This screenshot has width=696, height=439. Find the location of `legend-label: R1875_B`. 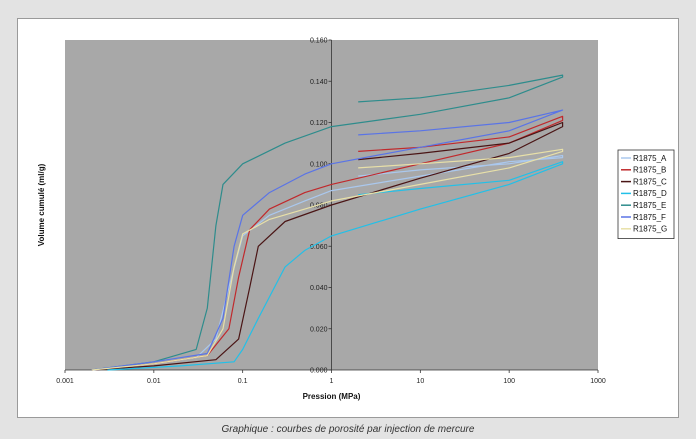

legend-label: R1875_B is located at coordinates (649, 170).